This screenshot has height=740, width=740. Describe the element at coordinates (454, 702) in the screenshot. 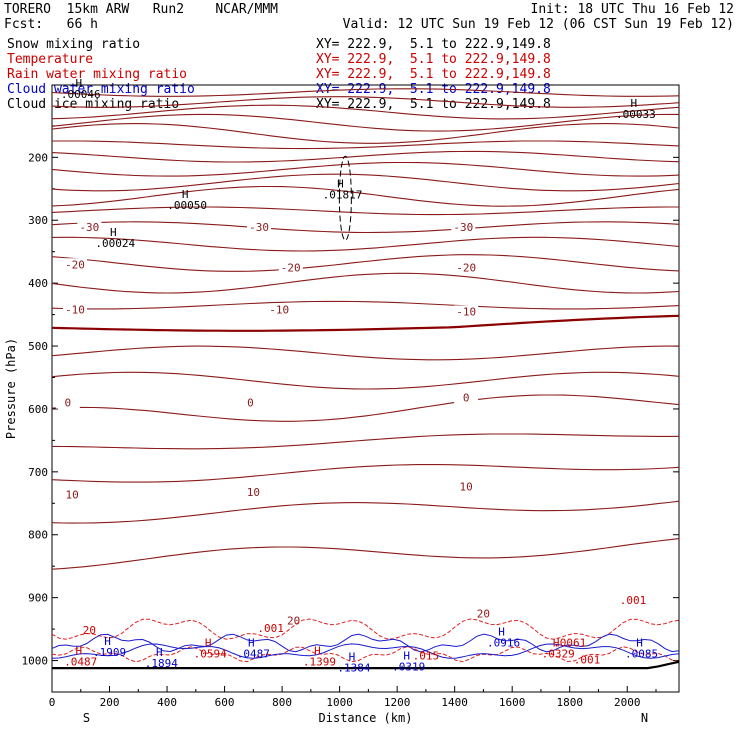

I see `x-tick-label: 1400` at that location.